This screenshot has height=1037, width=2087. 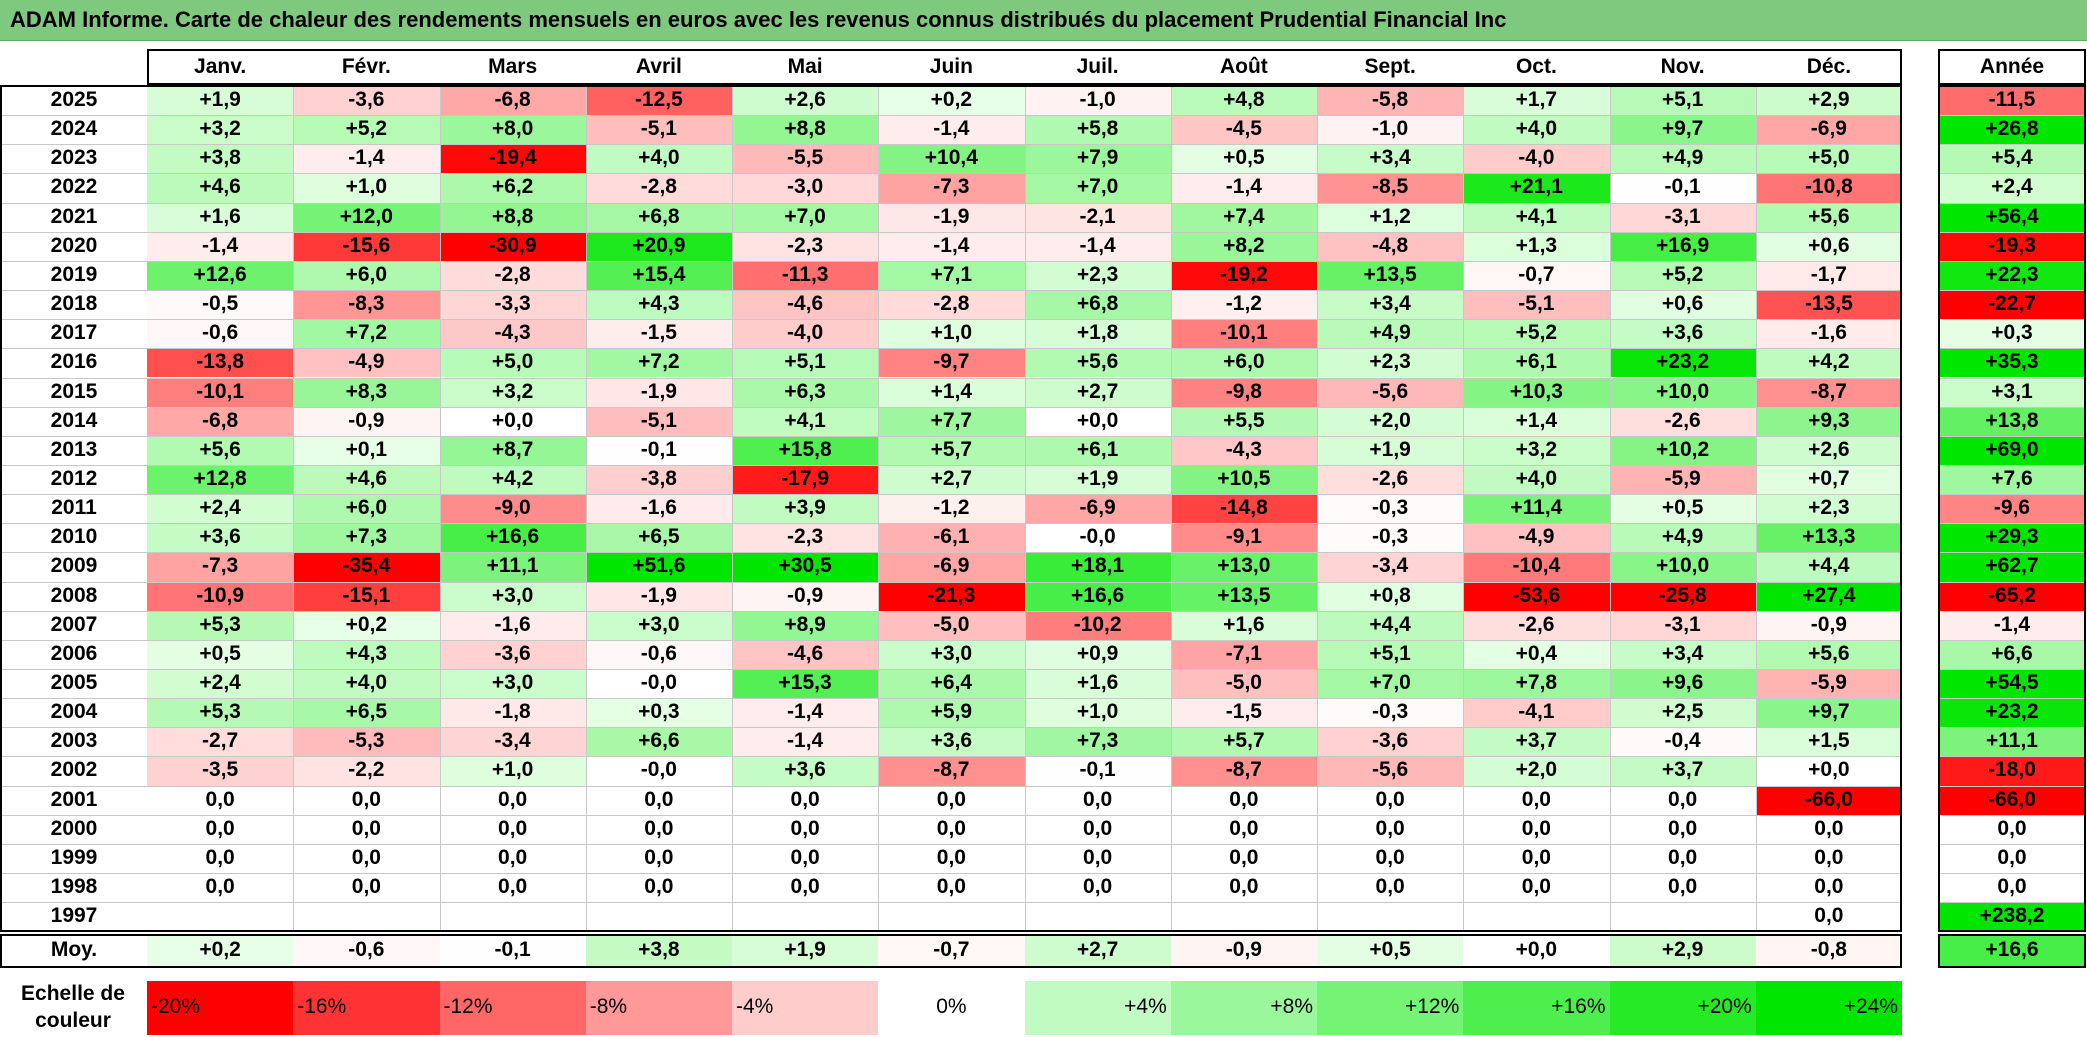 I want to click on color-scale-swatch: +8%, so click(x=1243, y=1008).